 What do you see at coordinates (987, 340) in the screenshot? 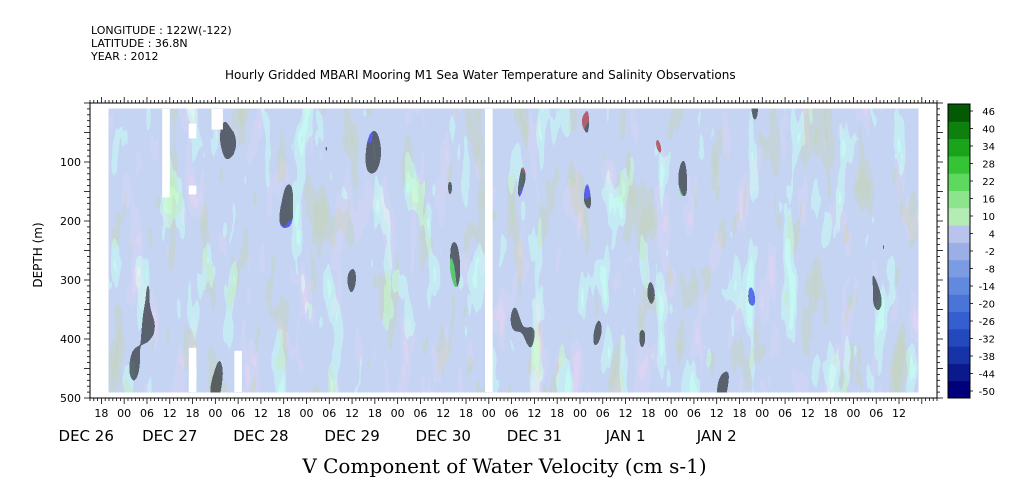
I see `colorbar-label: -32` at bounding box center [987, 340].